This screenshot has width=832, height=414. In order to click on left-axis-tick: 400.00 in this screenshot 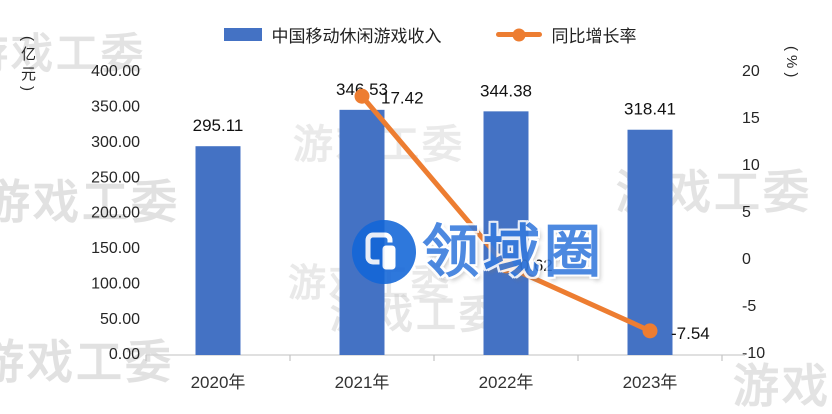, I will do `click(115, 71)`.